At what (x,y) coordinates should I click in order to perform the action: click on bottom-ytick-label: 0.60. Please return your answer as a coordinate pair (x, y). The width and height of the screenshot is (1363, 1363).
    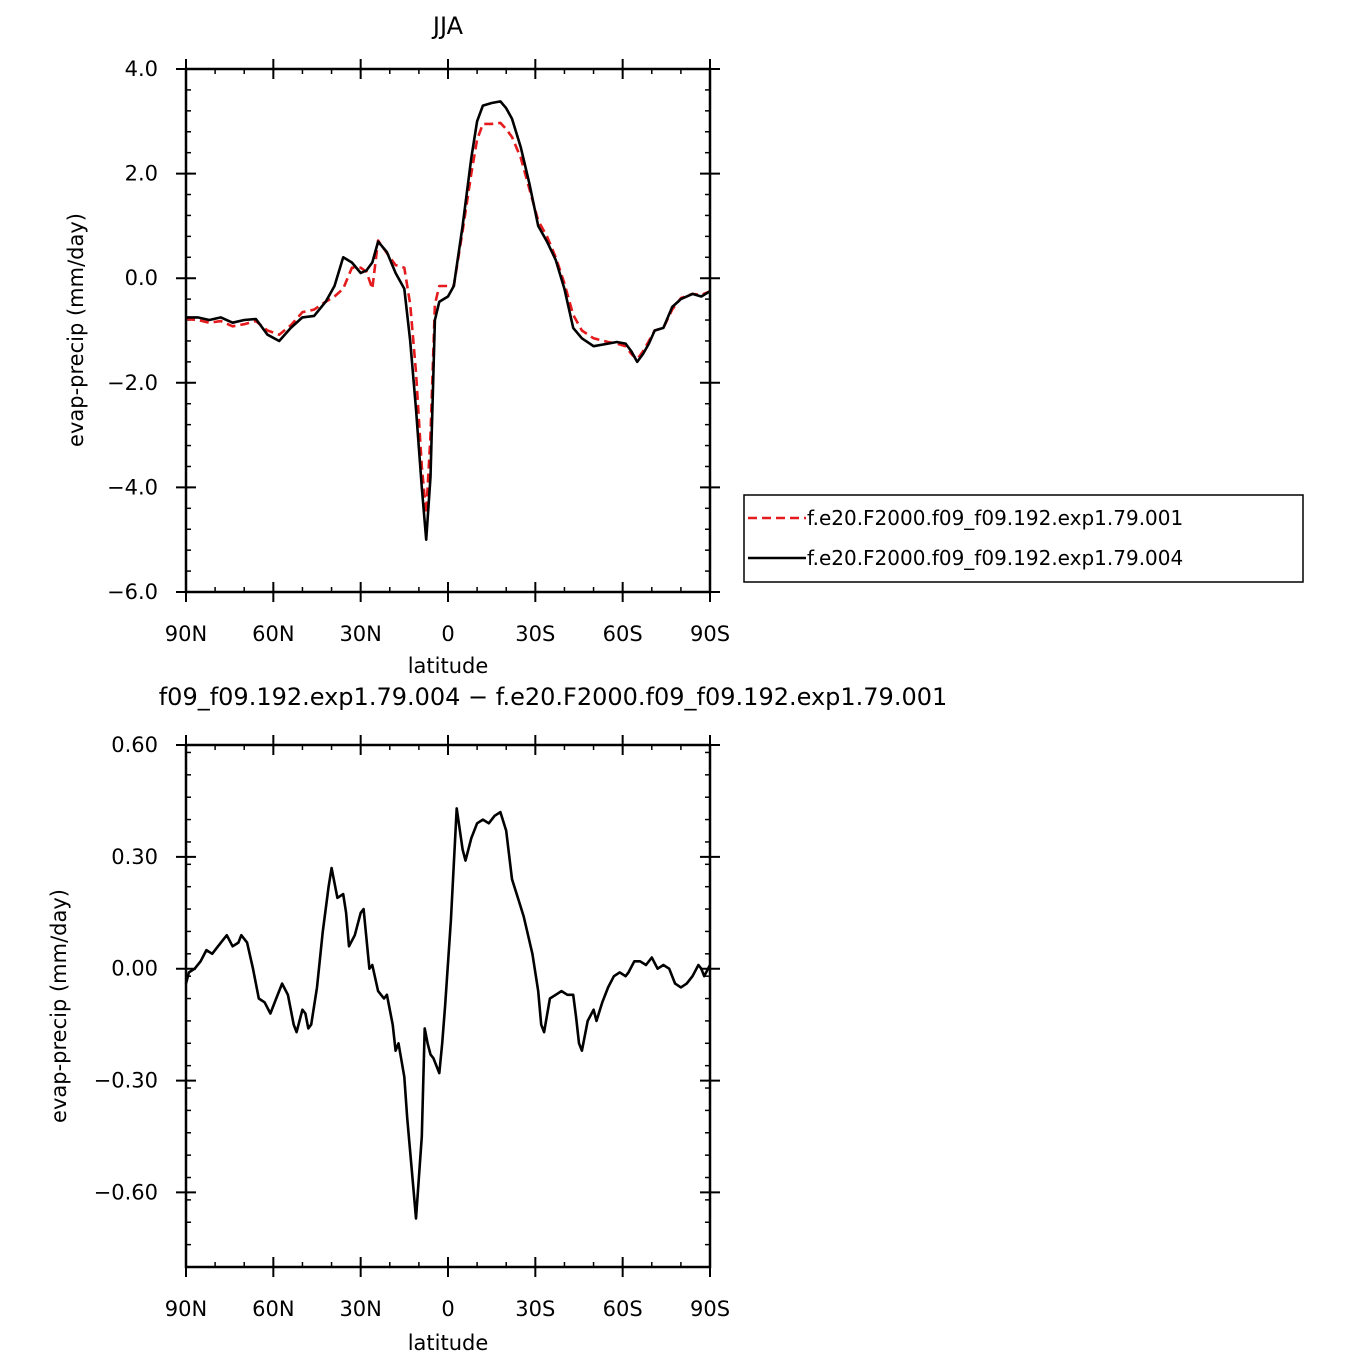
    Looking at the image, I should click on (134, 745).